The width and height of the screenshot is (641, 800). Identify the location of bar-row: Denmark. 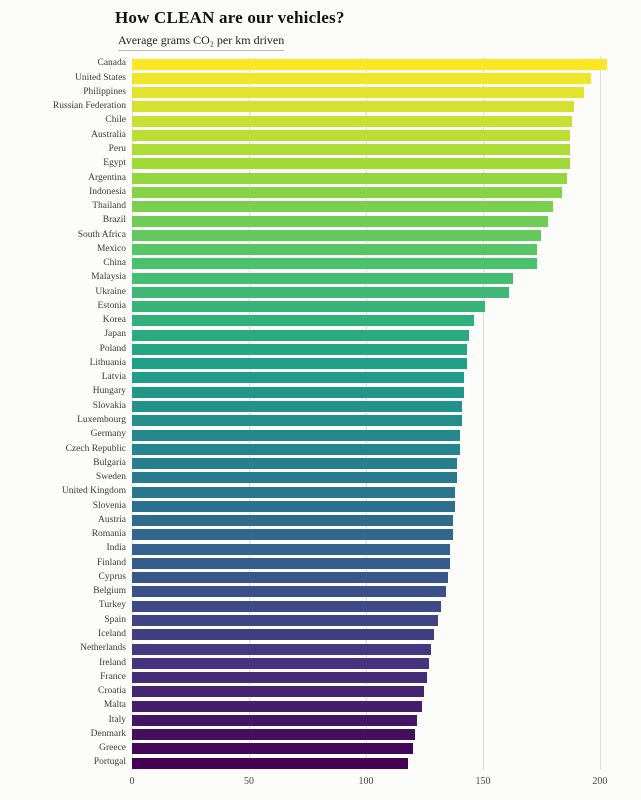
(320, 734).